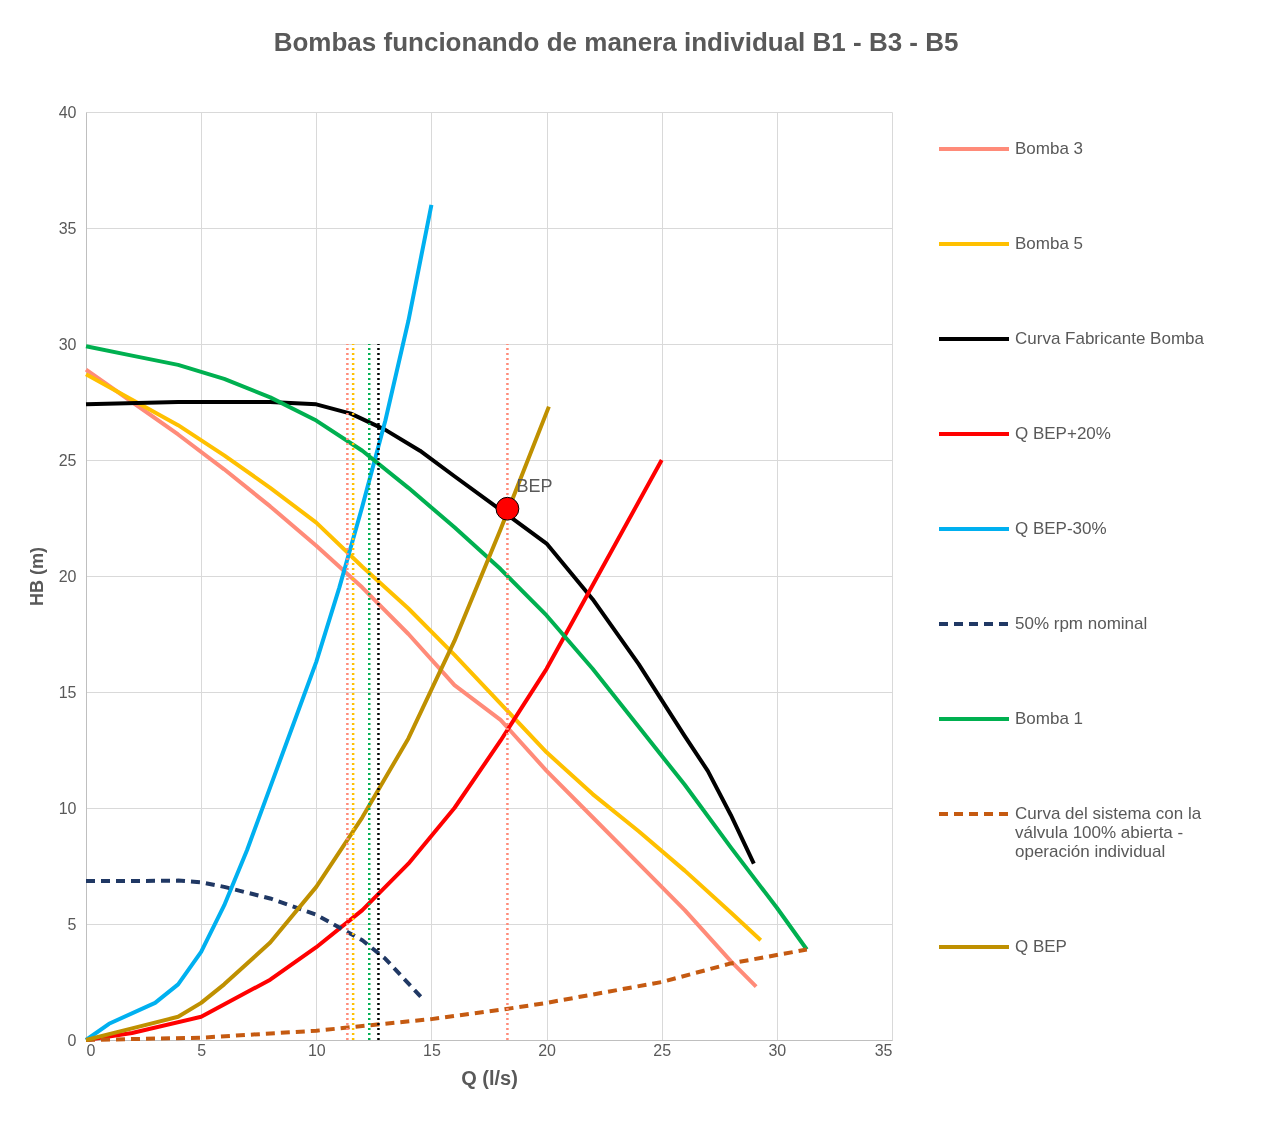 Image resolution: width=1275 pixels, height=1135 pixels. I want to click on y-tick-label: 30, so click(67, 344).